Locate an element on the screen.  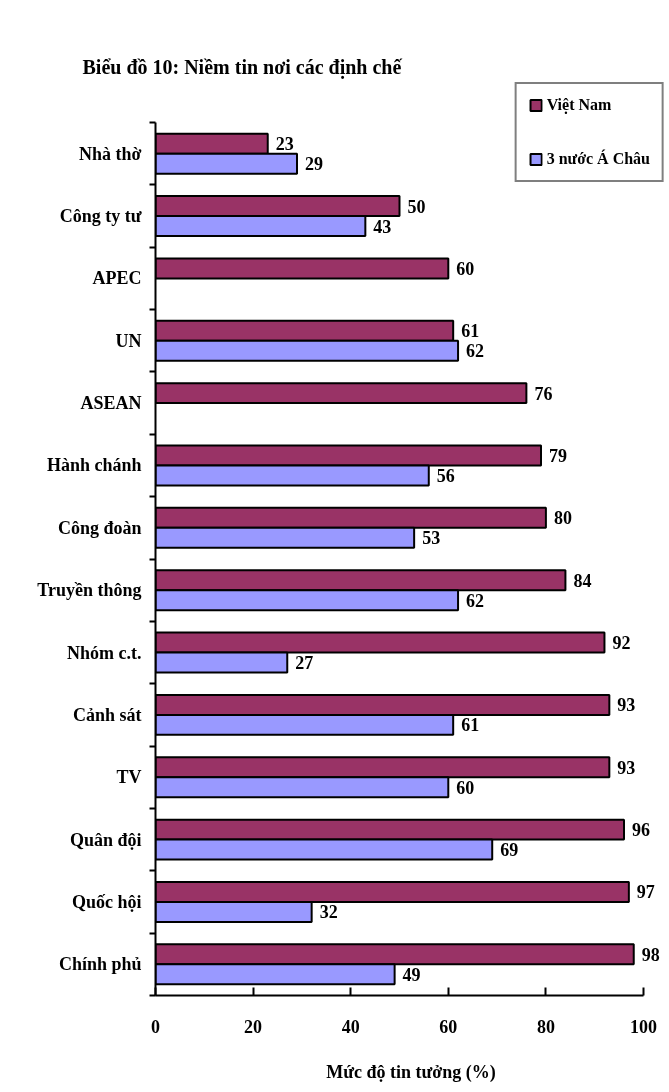
y-tick-label: TV is located at coordinates (129, 777).